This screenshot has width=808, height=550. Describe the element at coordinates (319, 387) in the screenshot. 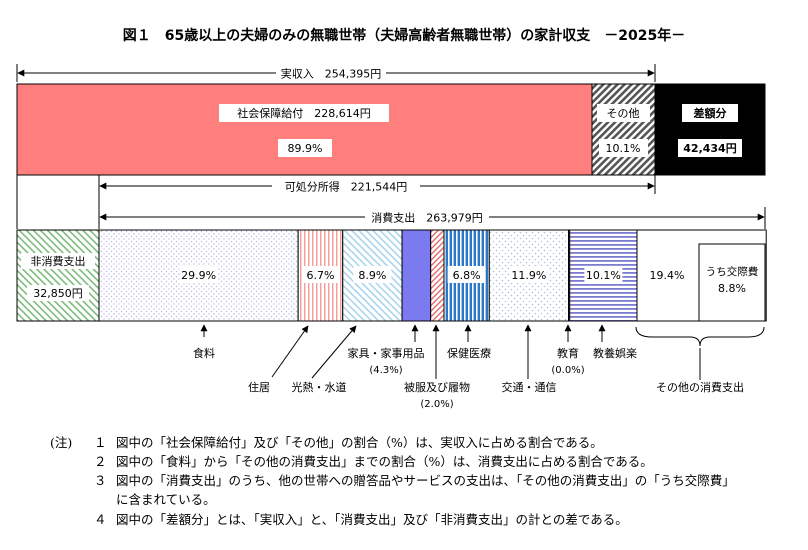

I see `label-utilities: 光熱・水道` at that location.